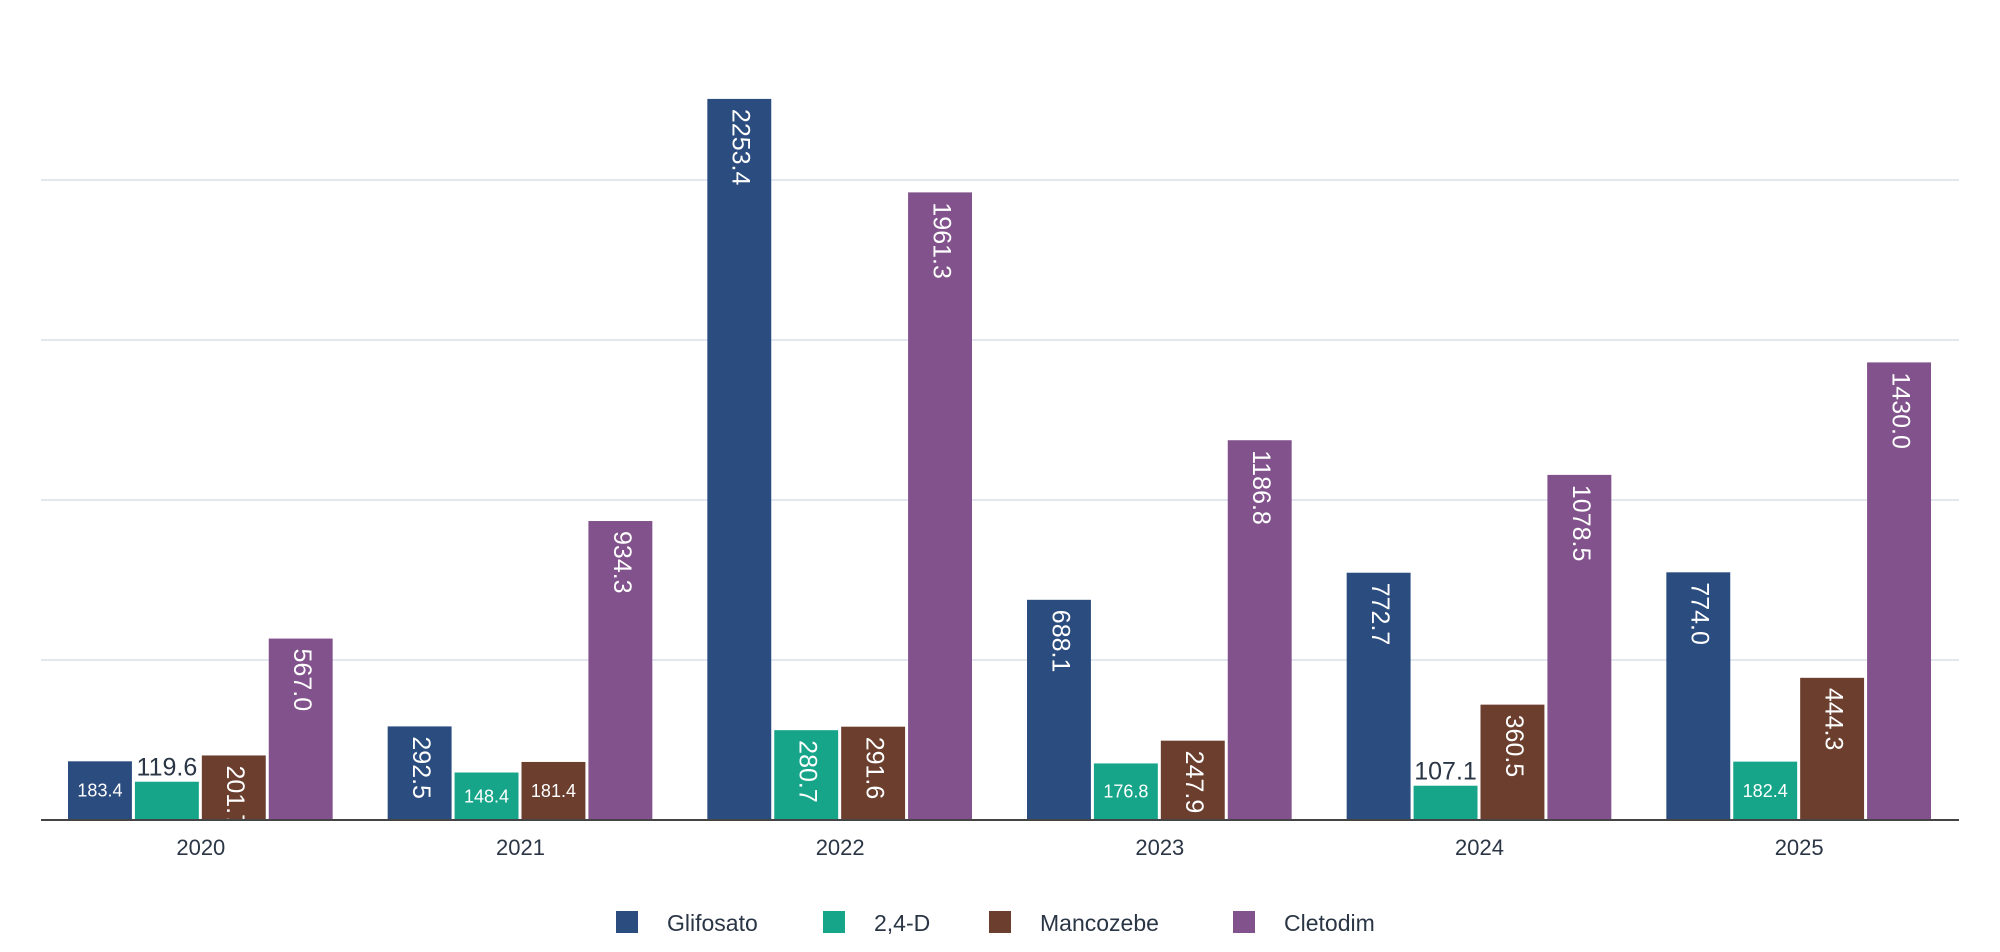 The height and width of the screenshot is (952, 2000). What do you see at coordinates (712, 923) in the screenshot?
I see `legend-label: Glifosato` at bounding box center [712, 923].